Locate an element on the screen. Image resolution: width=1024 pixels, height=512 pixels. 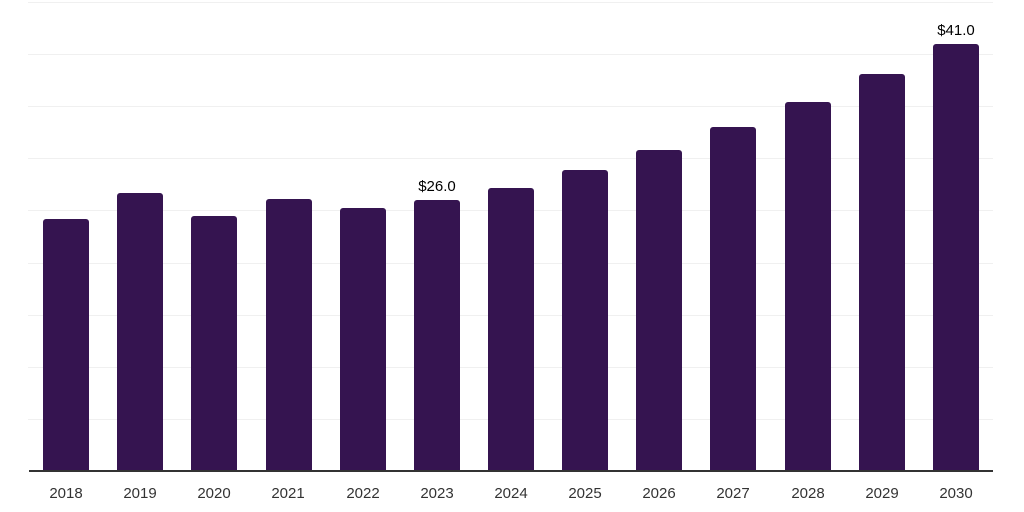
x-tick-label-2021: 2021 is located at coordinates (288, 493).